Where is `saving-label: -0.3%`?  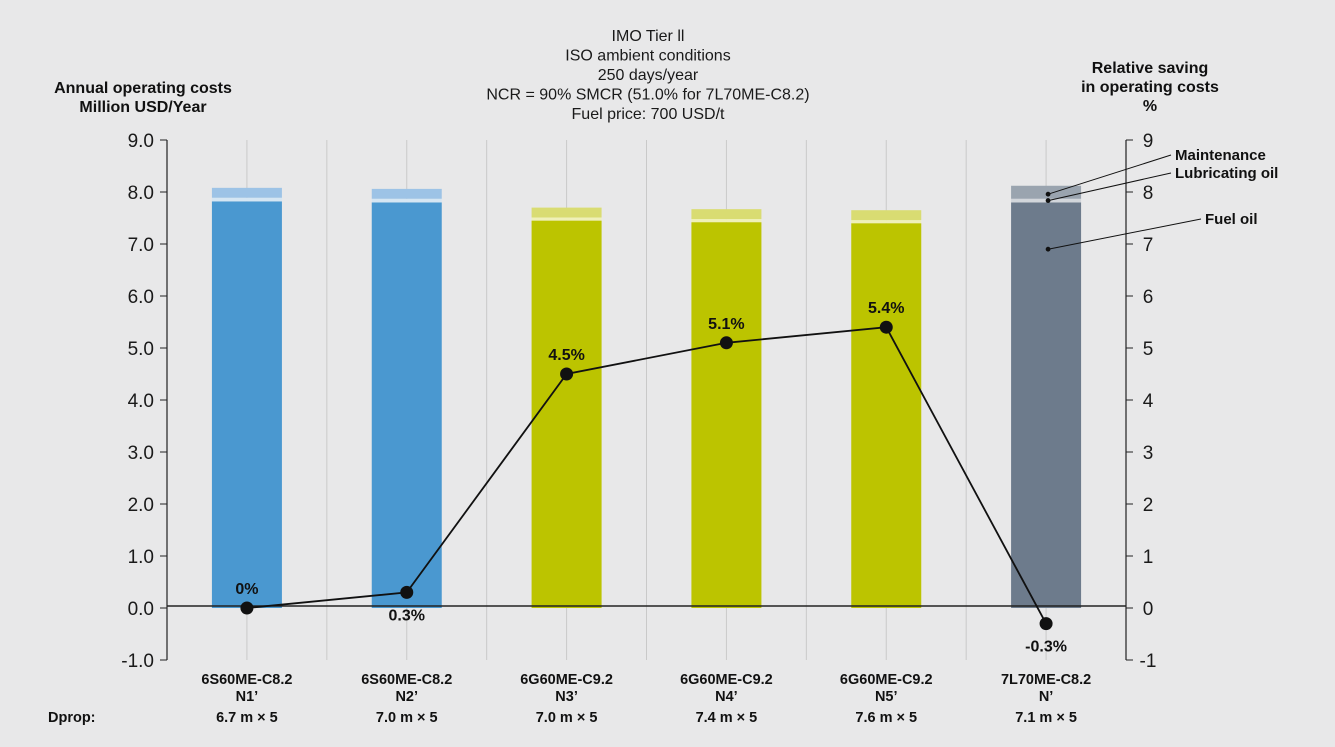
saving-label: -0.3% is located at coordinates (1046, 647).